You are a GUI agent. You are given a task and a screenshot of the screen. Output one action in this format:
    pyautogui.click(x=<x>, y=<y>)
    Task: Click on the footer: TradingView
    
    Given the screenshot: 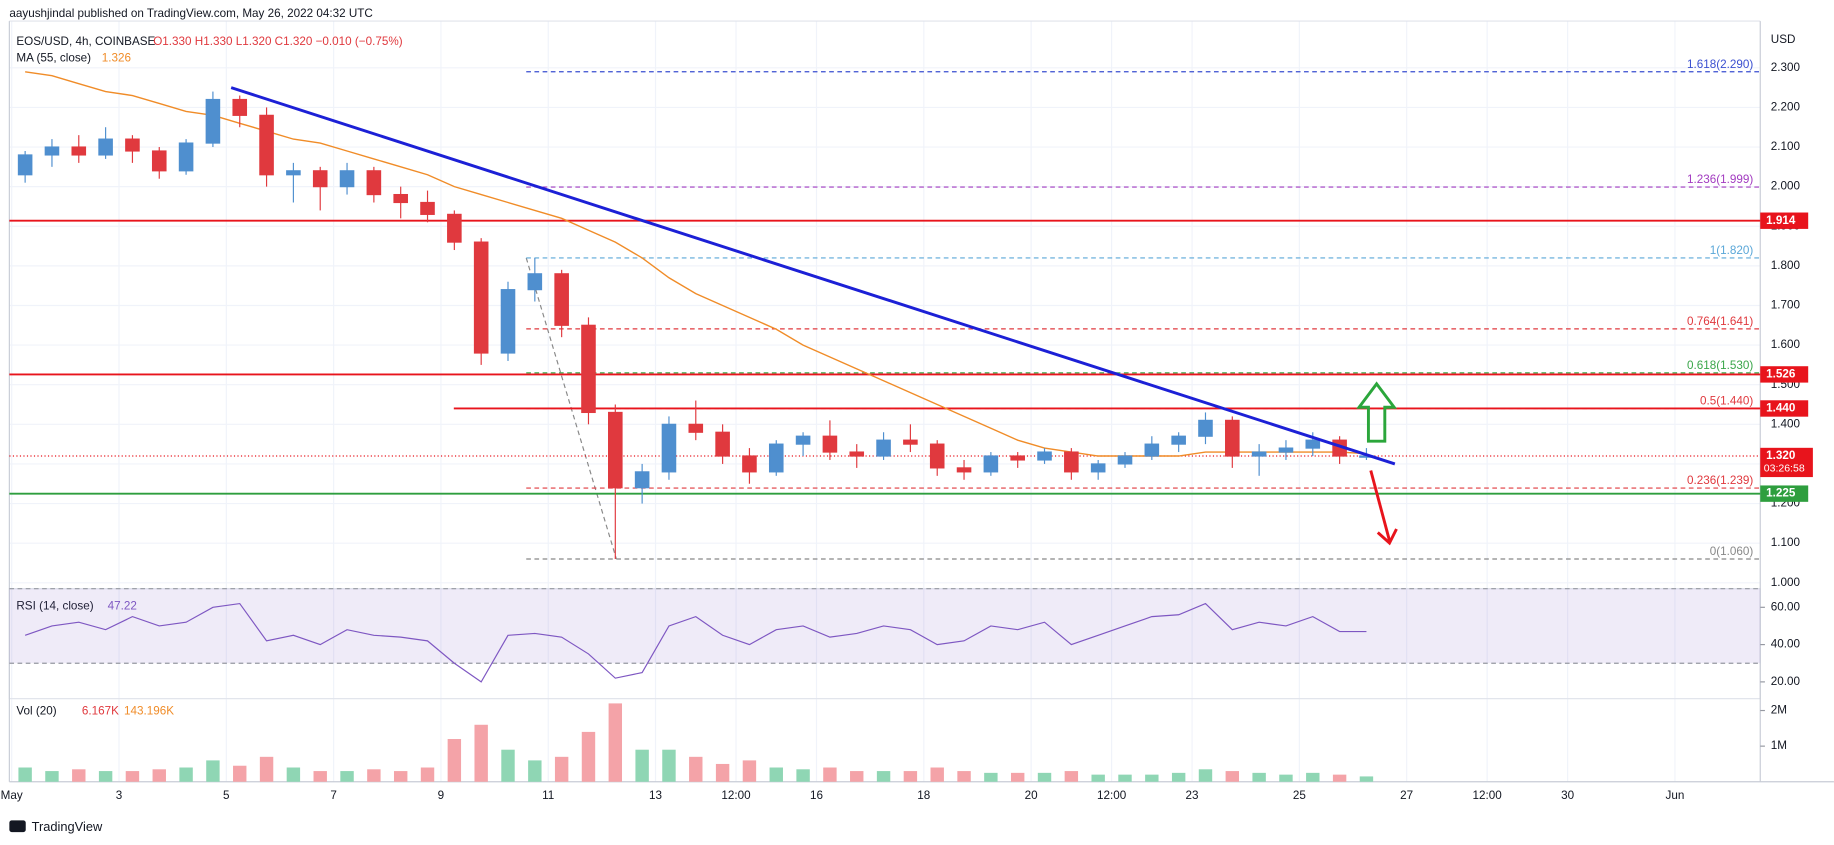 What is the action you would take?
    pyautogui.click(x=67, y=826)
    